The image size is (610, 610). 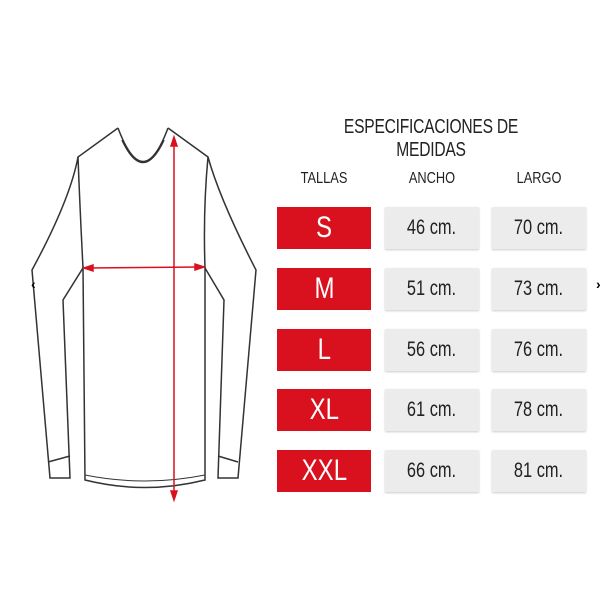 I want to click on carousel-prev-button: ‹, so click(x=33, y=284).